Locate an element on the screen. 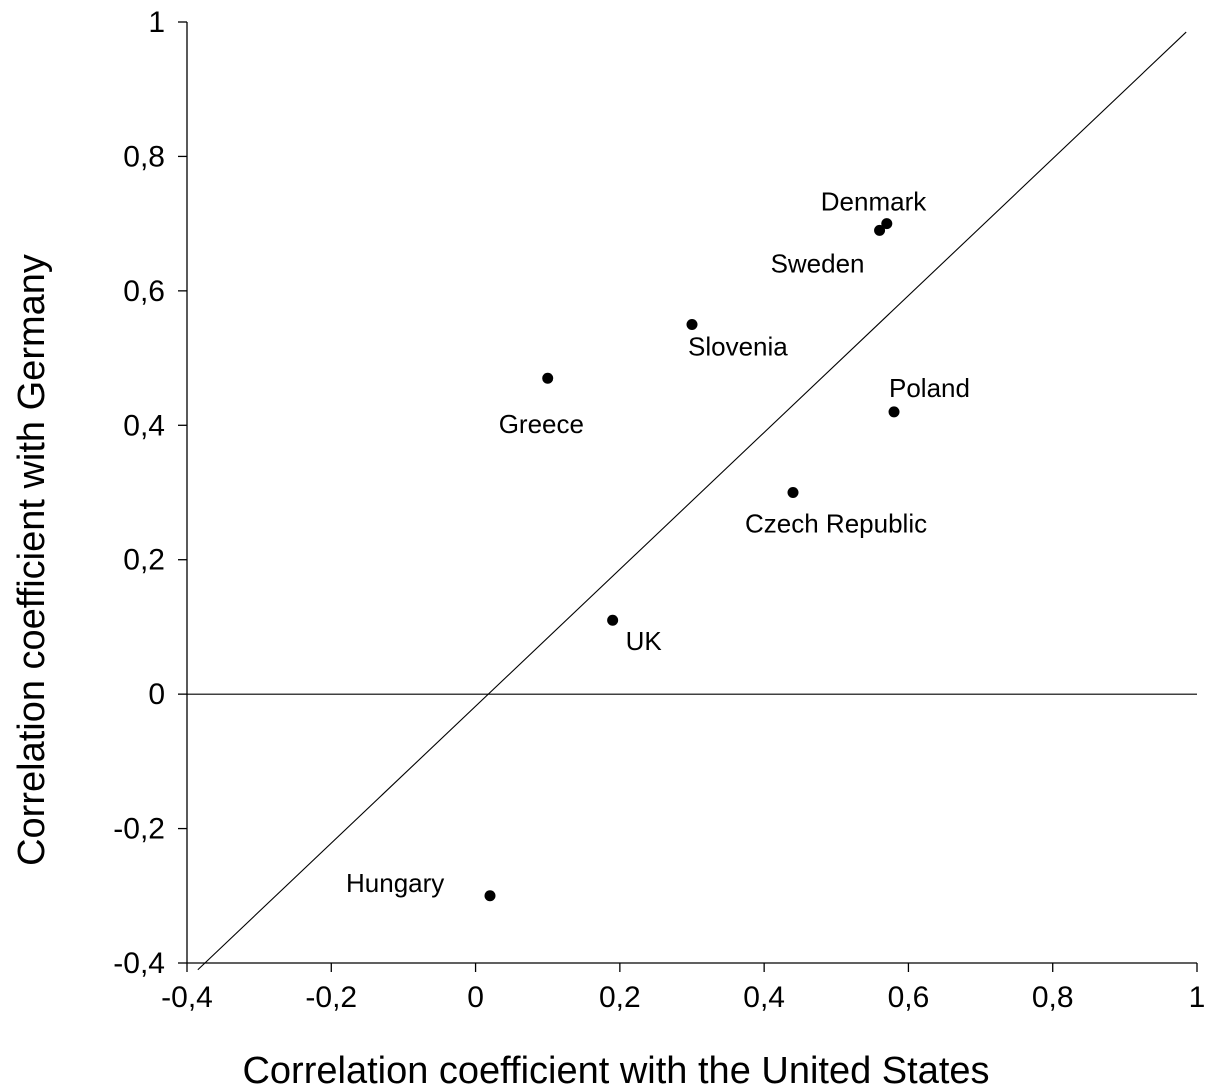  x-tick-label: 0,6 is located at coordinates (909, 997).